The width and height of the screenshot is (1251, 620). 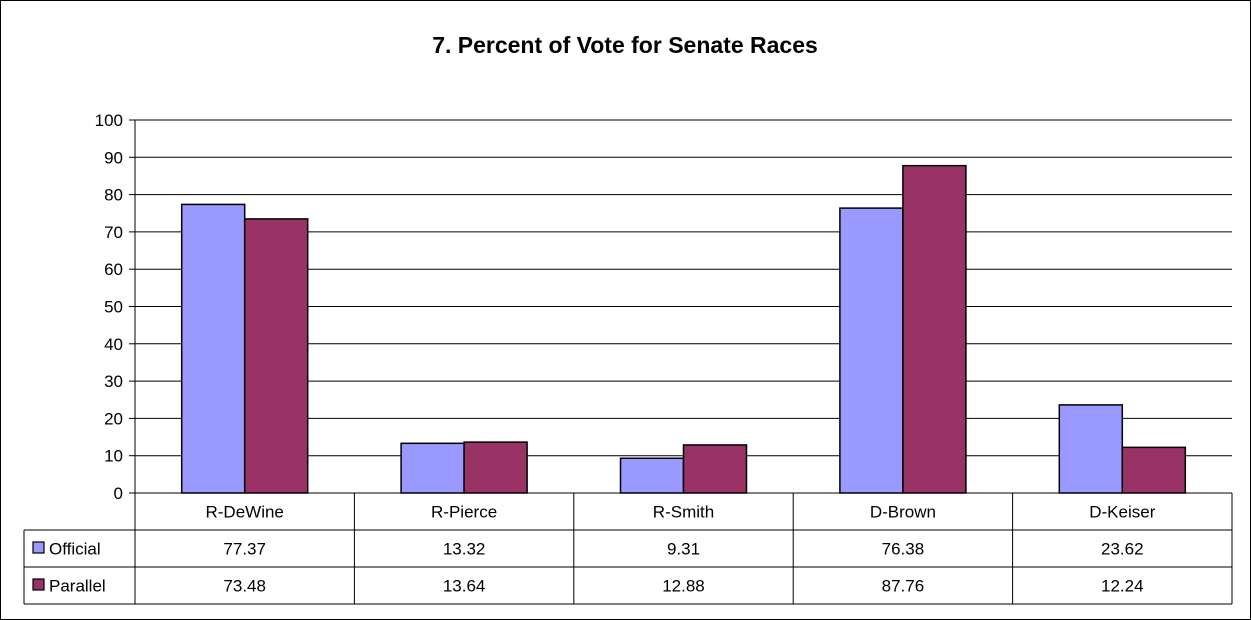 What do you see at coordinates (118, 493) in the screenshot?
I see `y-tick-label: 0` at bounding box center [118, 493].